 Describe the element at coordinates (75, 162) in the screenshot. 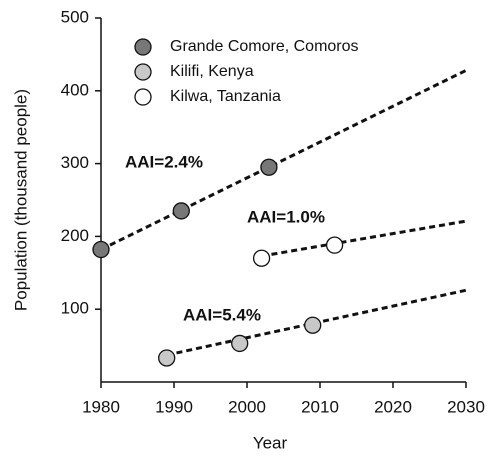

I see `y-tick-label: 300` at that location.